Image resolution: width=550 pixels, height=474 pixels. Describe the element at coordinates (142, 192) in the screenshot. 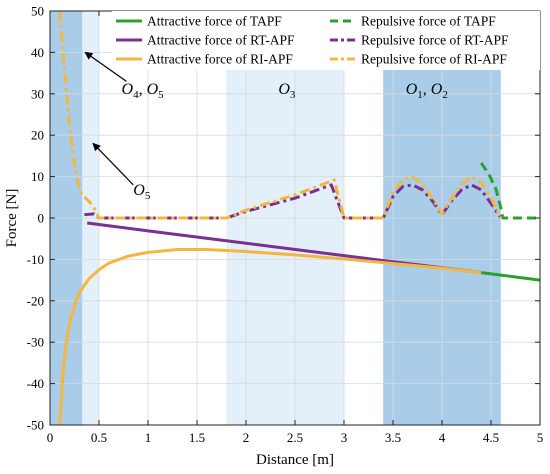

I see `region-label: O5` at that location.